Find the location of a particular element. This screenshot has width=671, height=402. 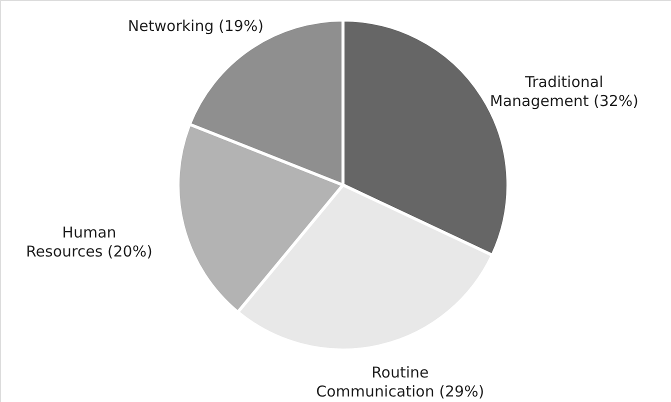

slice-label: Networking (19%) is located at coordinates (196, 26).